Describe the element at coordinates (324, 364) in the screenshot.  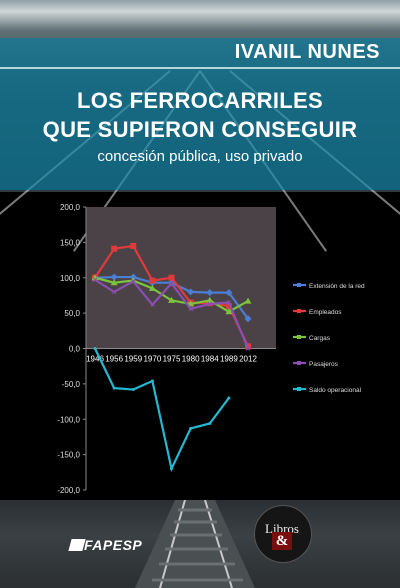
I see `legend-label: Pasajeros` at that location.